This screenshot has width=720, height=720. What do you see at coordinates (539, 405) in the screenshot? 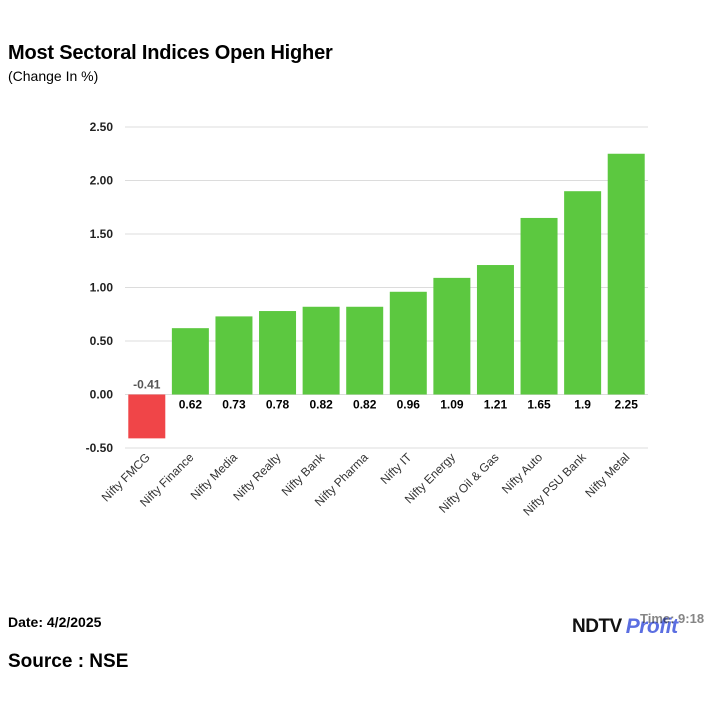
I see `data-label: 1.65` at bounding box center [539, 405].